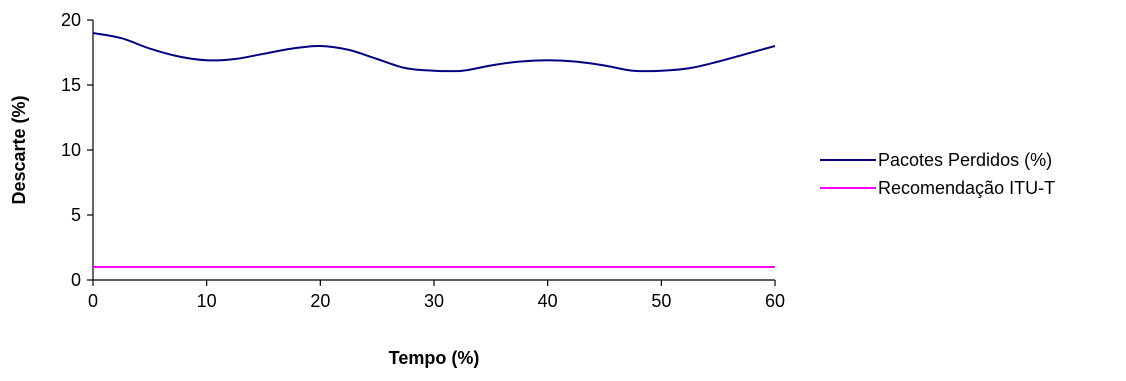  What do you see at coordinates (434, 358) in the screenshot?
I see `x-axis-title: Tempo (%)` at bounding box center [434, 358].